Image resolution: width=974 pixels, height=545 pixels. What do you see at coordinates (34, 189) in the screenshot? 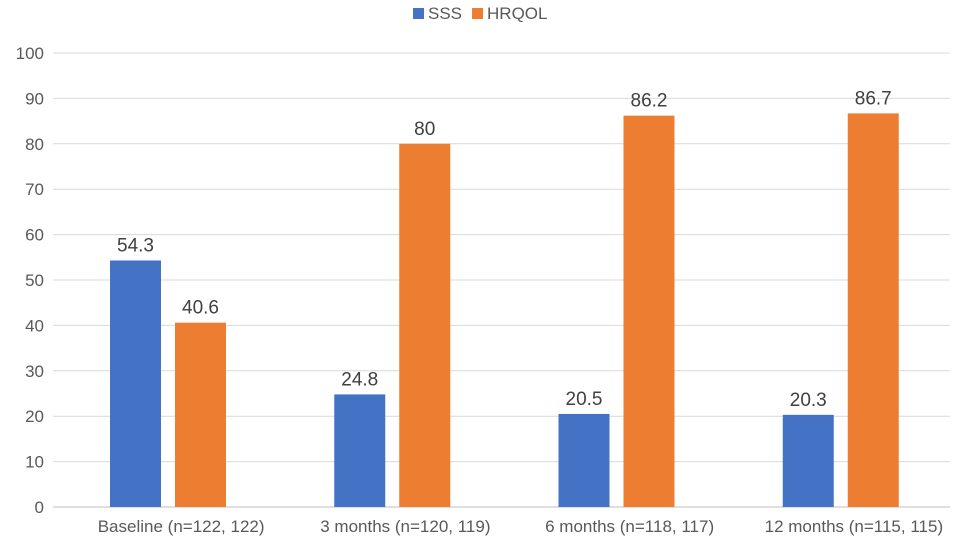
I see `y-tick-label: 70` at bounding box center [34, 189].